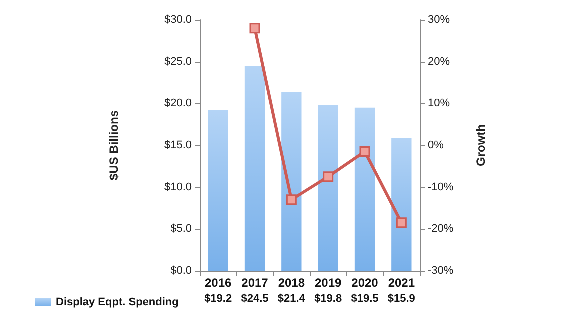 This screenshot has height=325, width=571. I want to click on y-tick-label: $15.0, so click(178, 146).